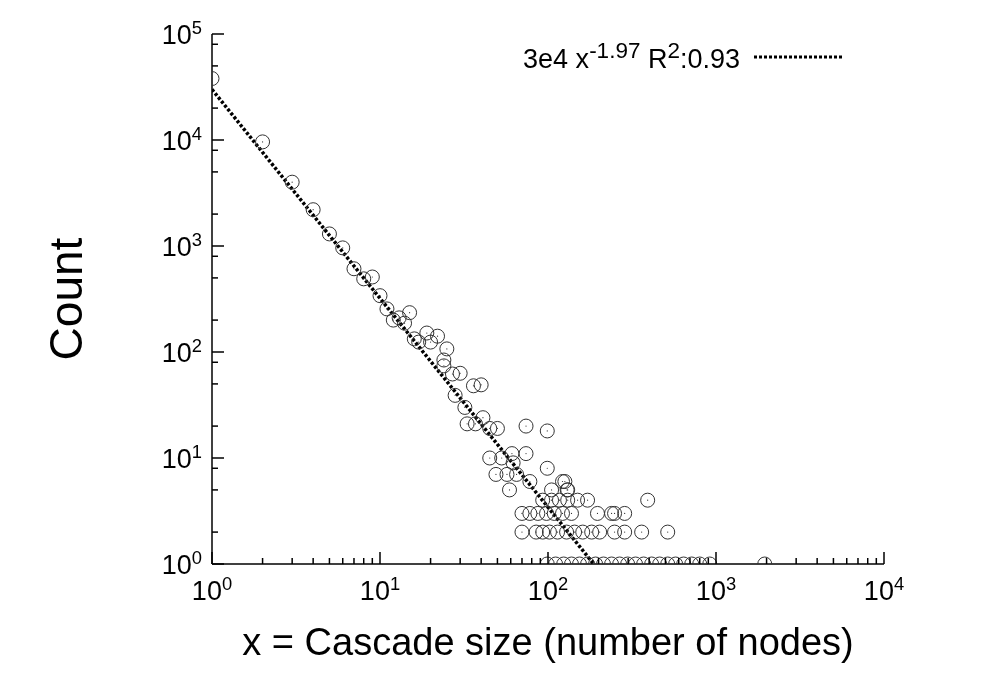  Describe the element at coordinates (716, 589) in the screenshot. I see `x-tick-label: 10$^{3}$` at that location.